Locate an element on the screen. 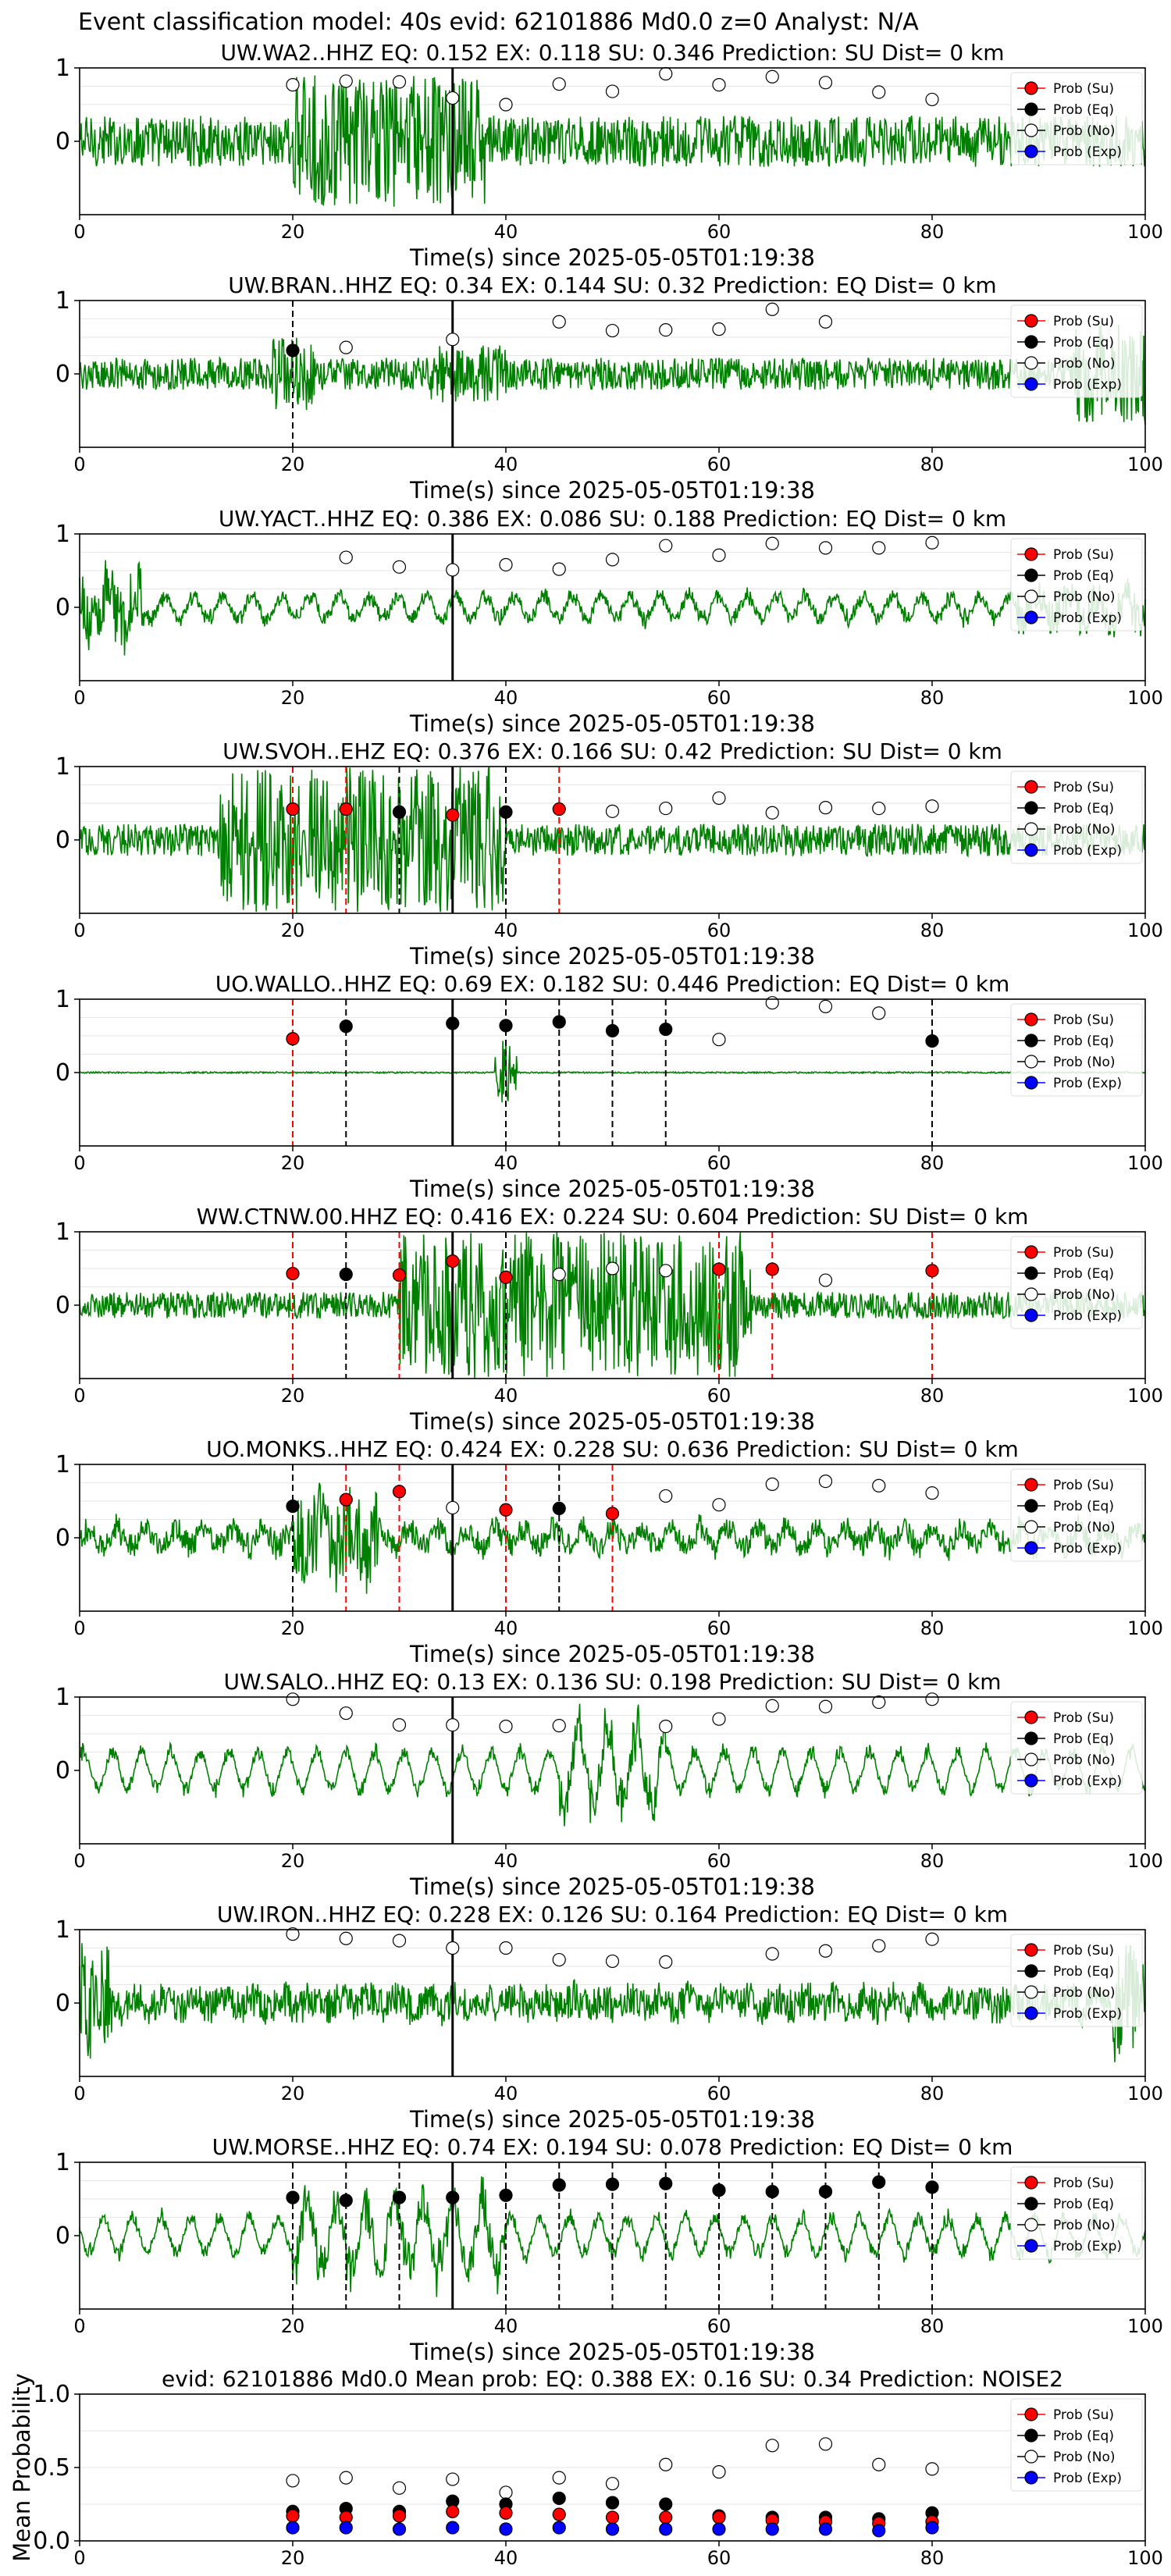 The width and height of the screenshot is (1171, 2576). x-tick-label: 40 is located at coordinates (506, 1628).